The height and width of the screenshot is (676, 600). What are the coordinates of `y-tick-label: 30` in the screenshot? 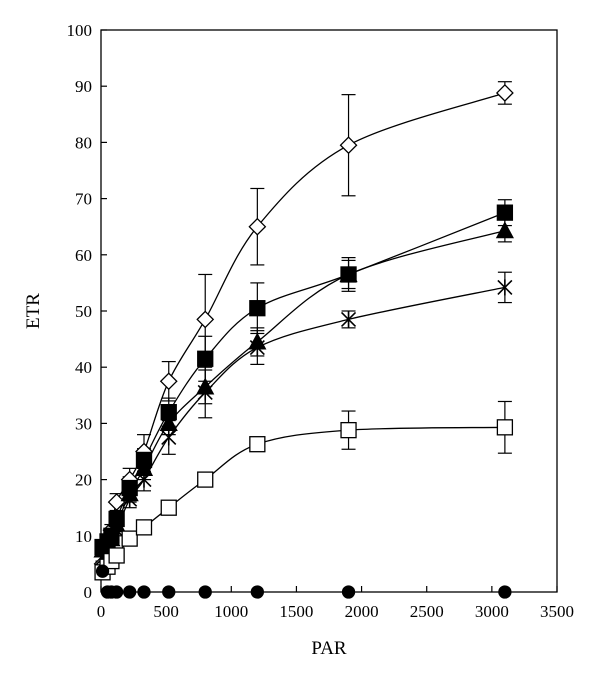 It's located at (83, 423).